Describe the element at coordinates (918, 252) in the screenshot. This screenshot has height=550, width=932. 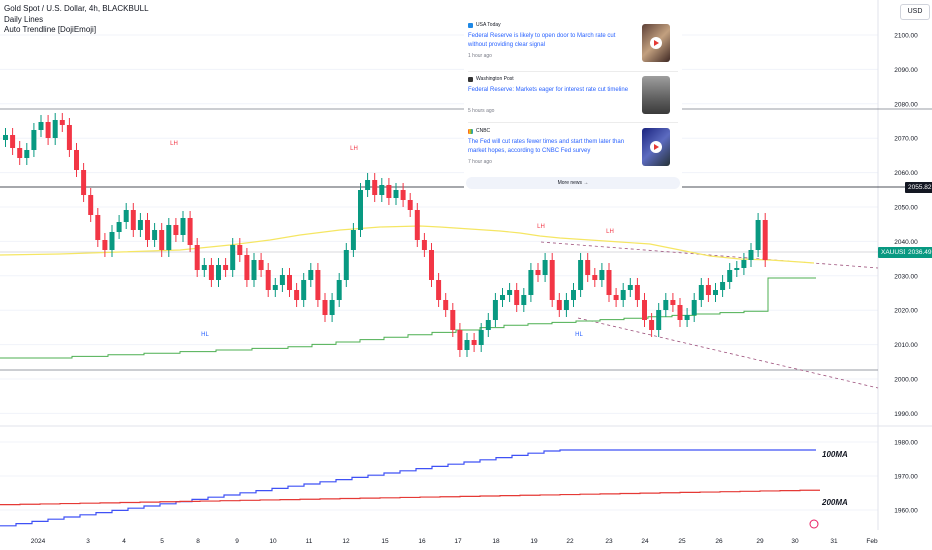
I see `current-price-label: 2036.49` at that location.